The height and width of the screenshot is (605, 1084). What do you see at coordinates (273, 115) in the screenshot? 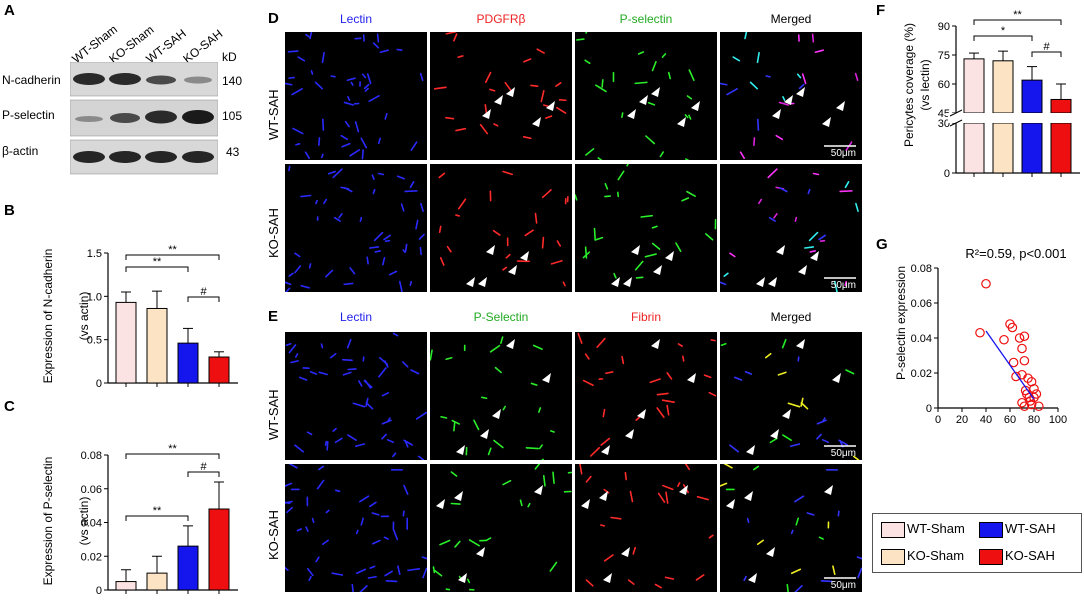
I see `row-label: WT-SAH` at bounding box center [273, 115].